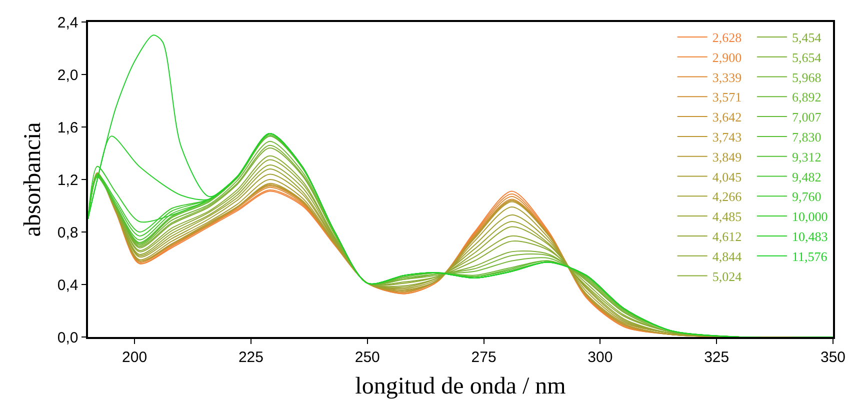 The image size is (858, 407). Describe the element at coordinates (727, 156) in the screenshot. I see `legend-label: 3,849` at that location.